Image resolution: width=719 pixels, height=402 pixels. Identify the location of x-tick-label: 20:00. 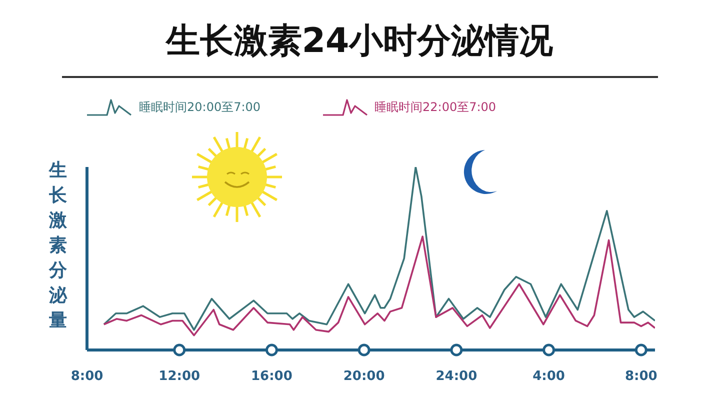
(364, 376).